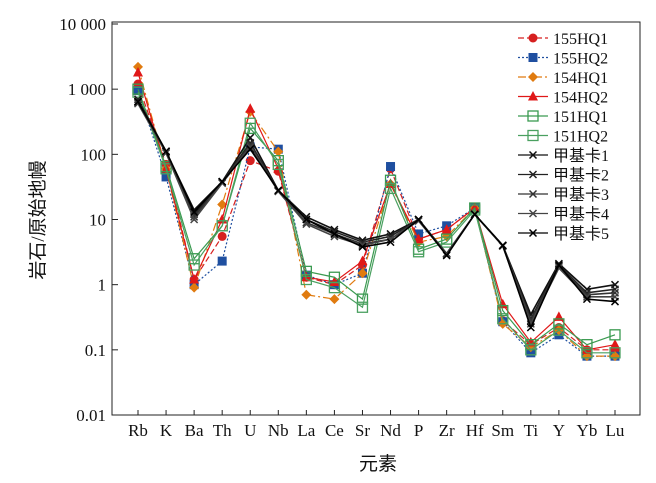 The width and height of the screenshot is (656, 483). I want to click on legend-item: 甲基卡1, so click(563, 156).